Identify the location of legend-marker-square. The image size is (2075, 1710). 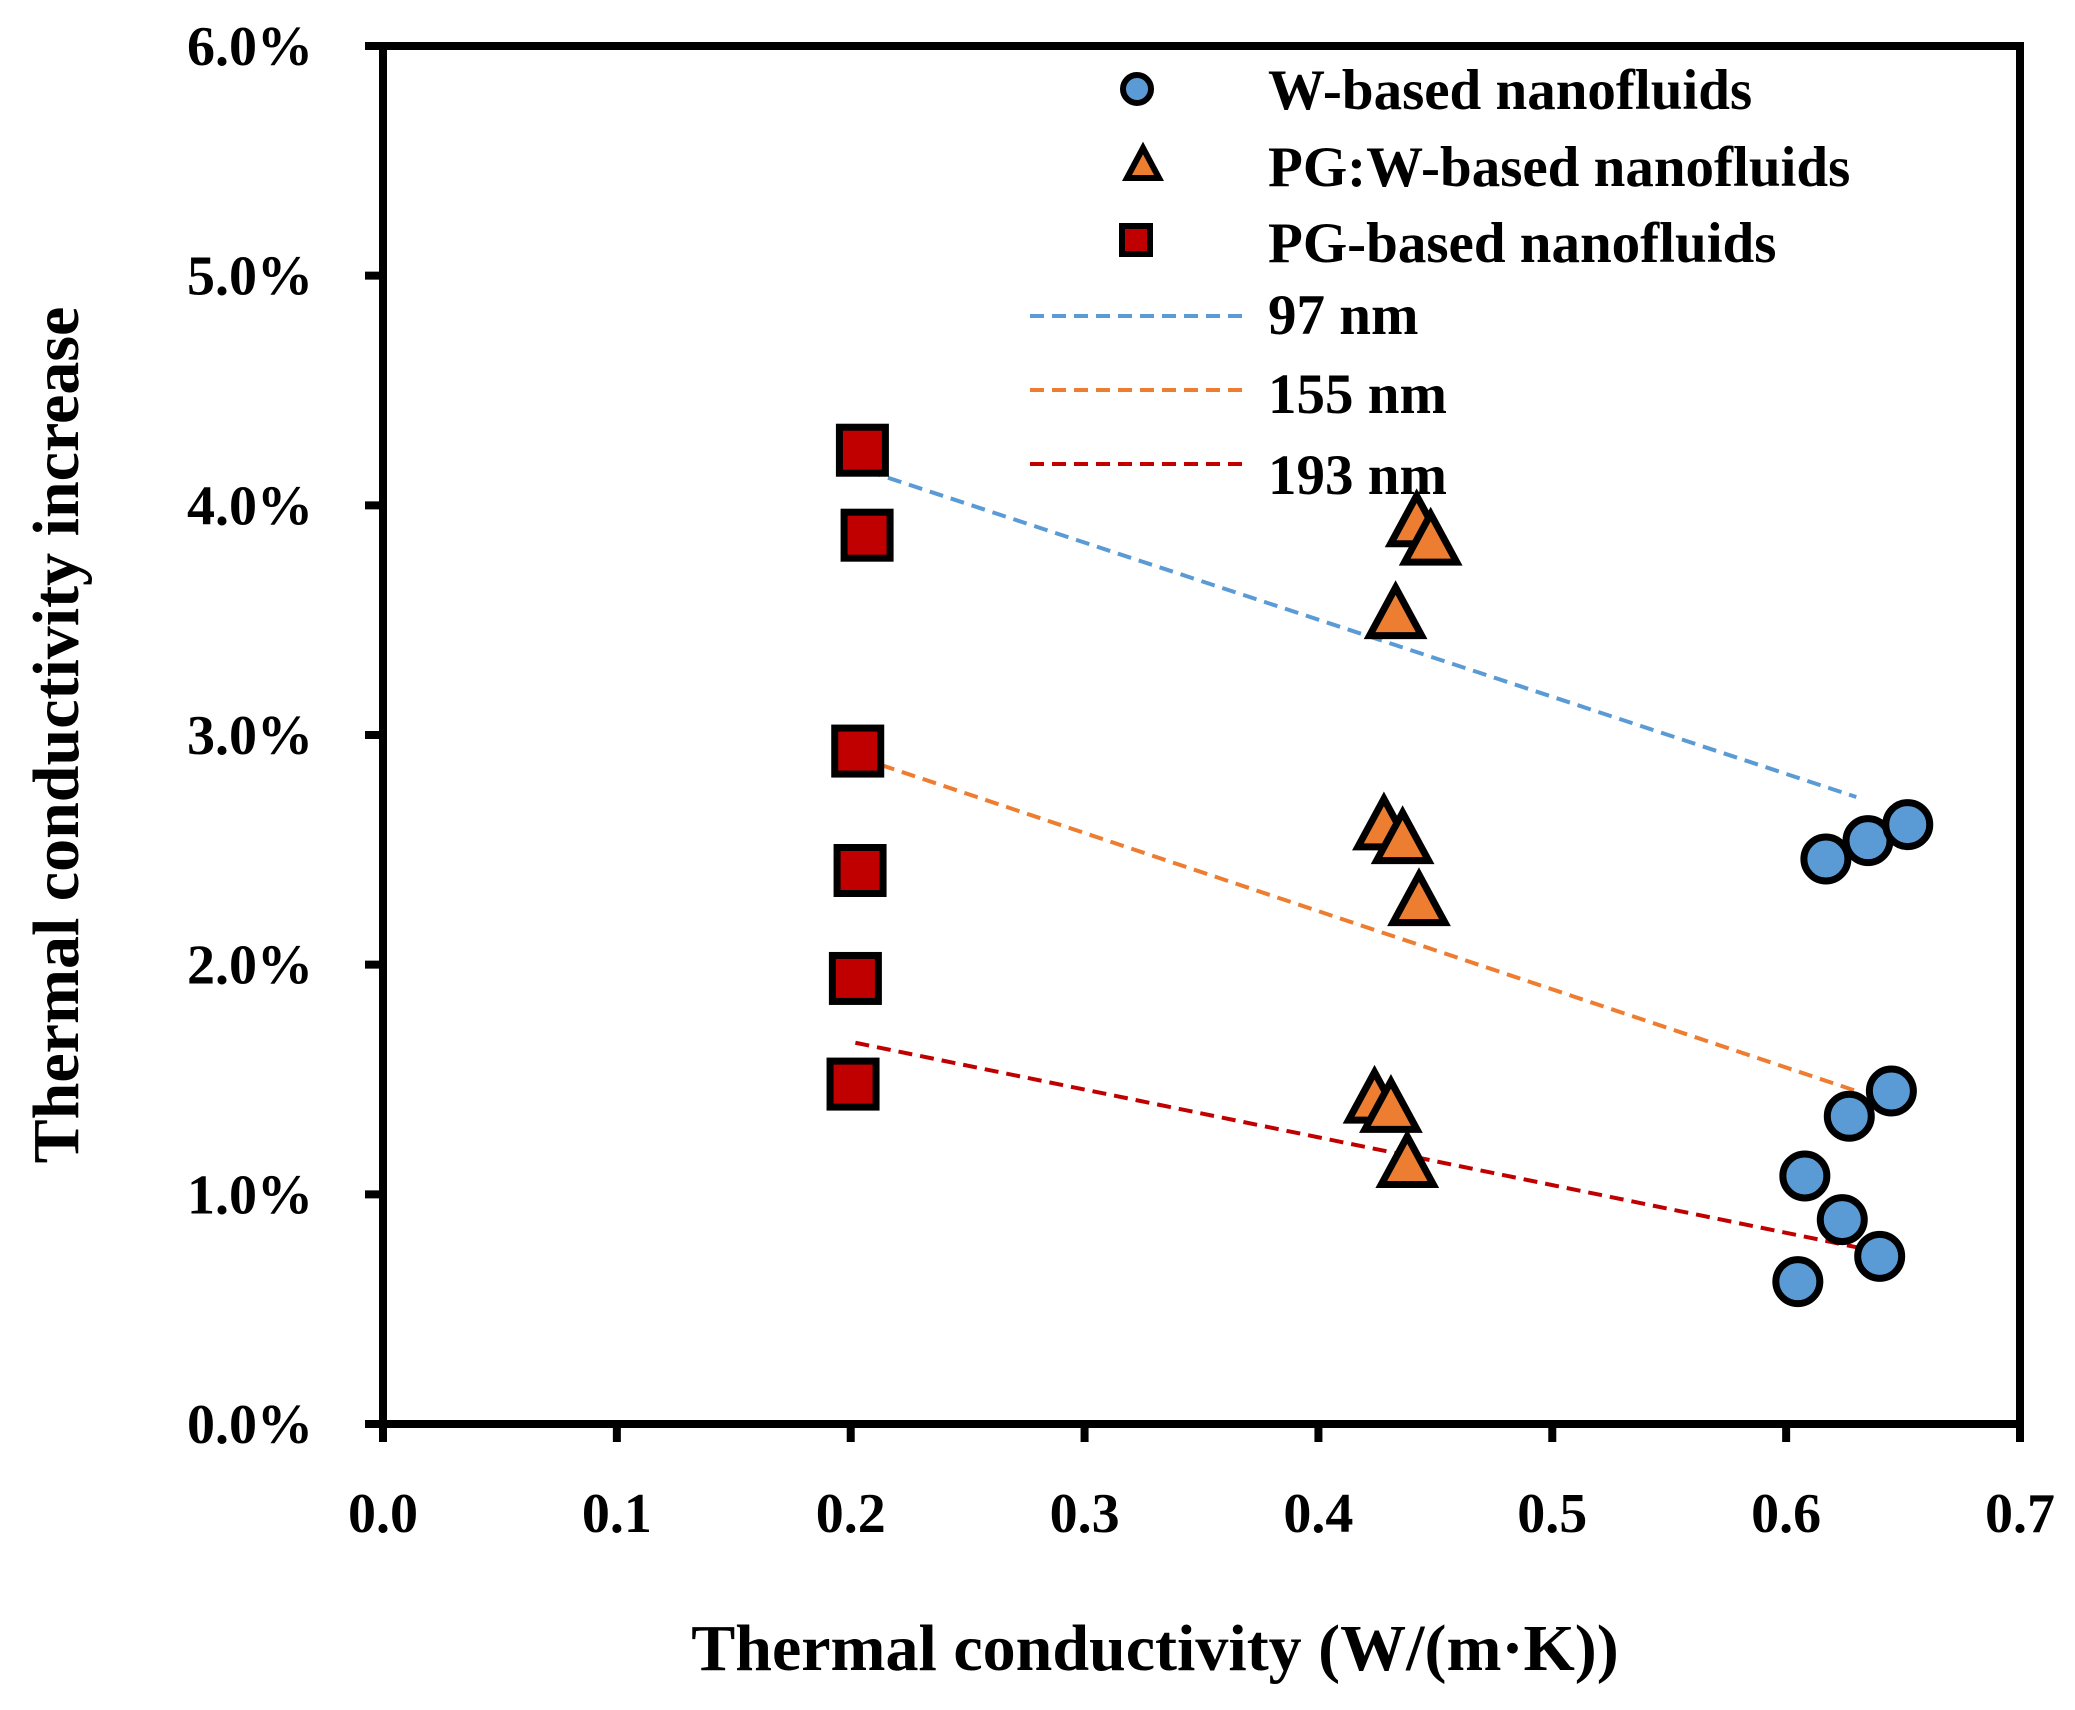
(1136, 240).